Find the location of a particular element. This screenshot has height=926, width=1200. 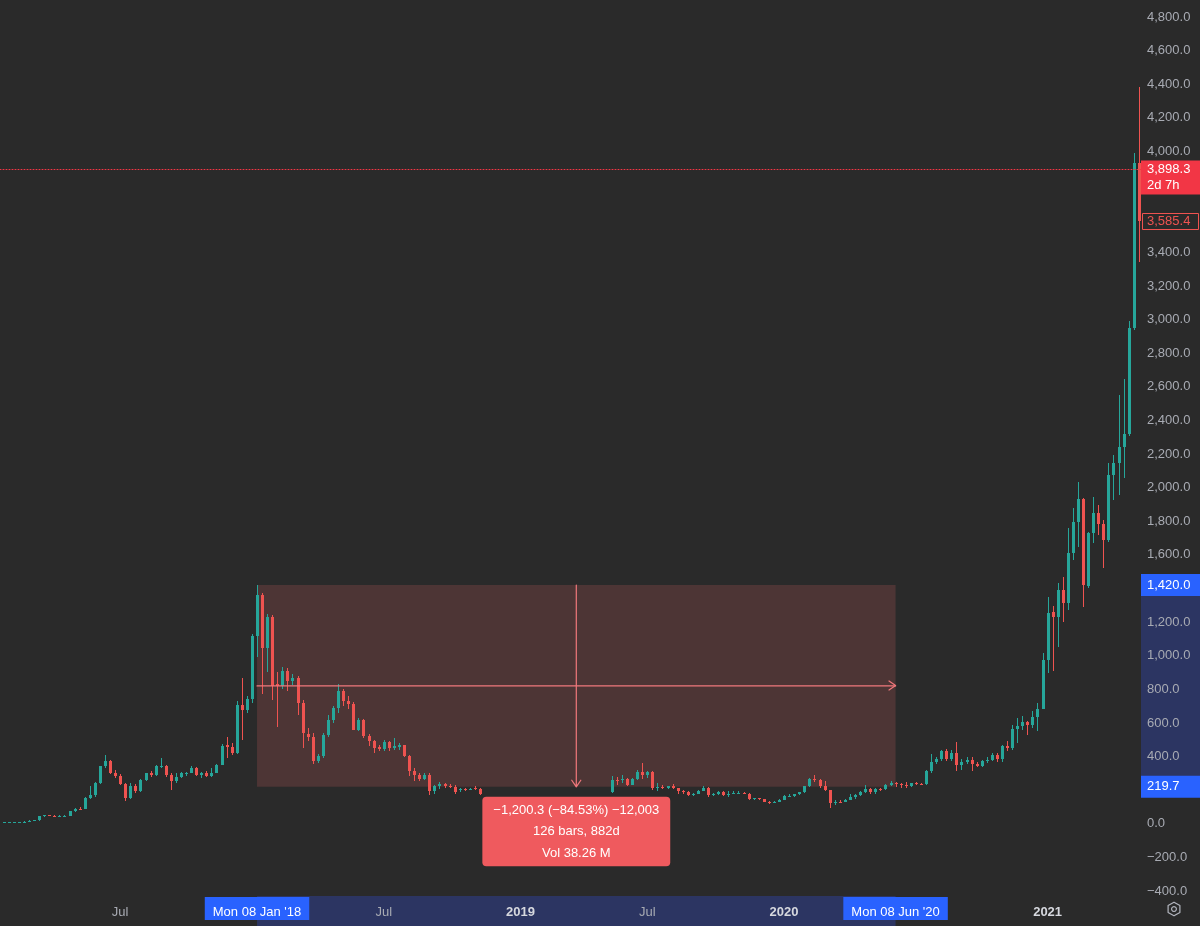

annotation: Vol 38.26 M is located at coordinates (576, 852).